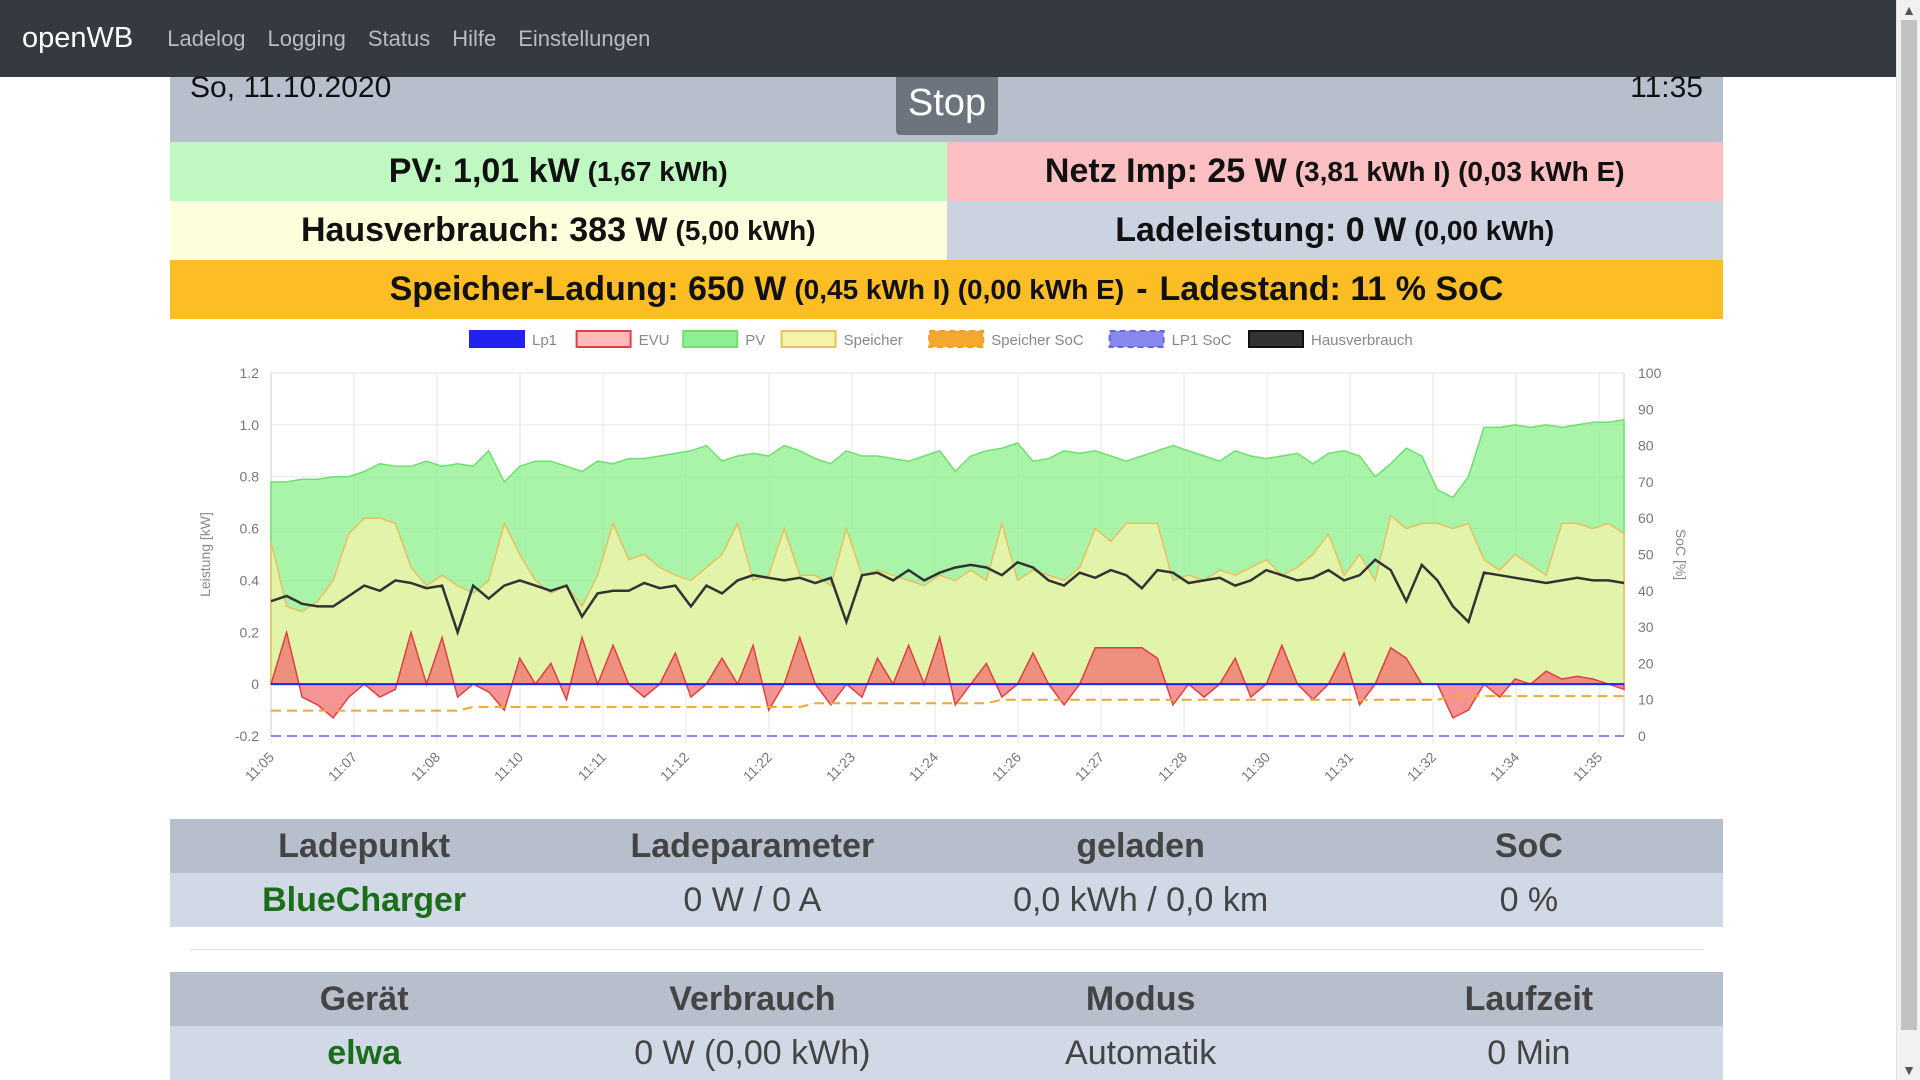 This screenshot has height=1080, width=1920. I want to click on legend-label: LP1 SoC, so click(1202, 340).